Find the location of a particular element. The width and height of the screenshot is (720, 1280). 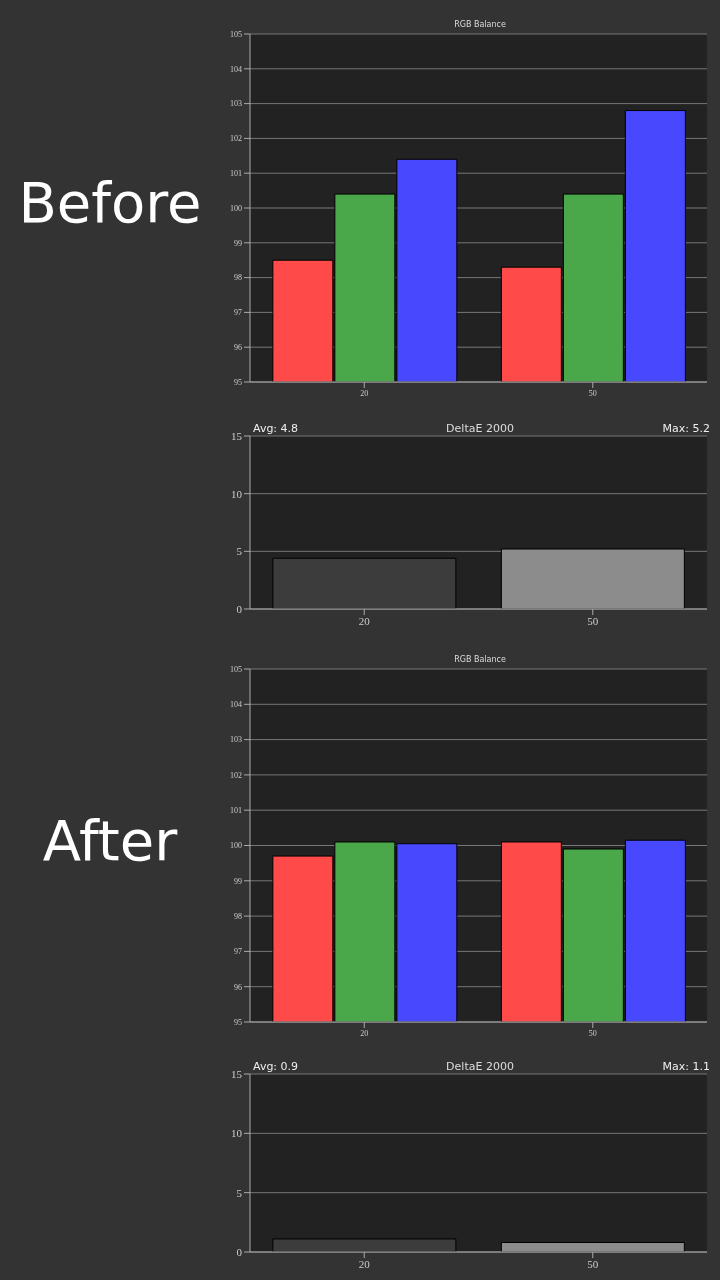

text: Avg: 4.8 is located at coordinates (276, 428).